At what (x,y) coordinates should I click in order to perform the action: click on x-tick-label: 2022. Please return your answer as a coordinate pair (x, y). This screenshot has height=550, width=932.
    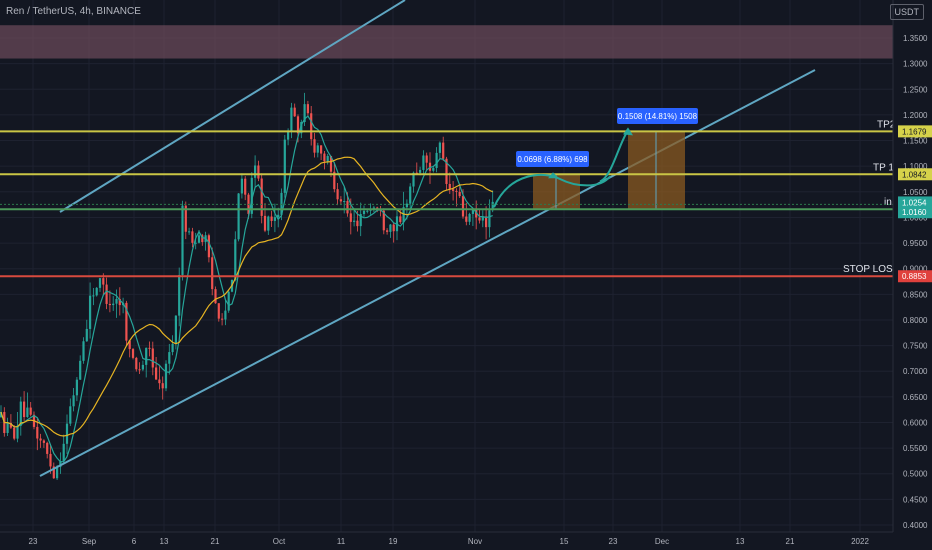
    Looking at the image, I should click on (860, 541).